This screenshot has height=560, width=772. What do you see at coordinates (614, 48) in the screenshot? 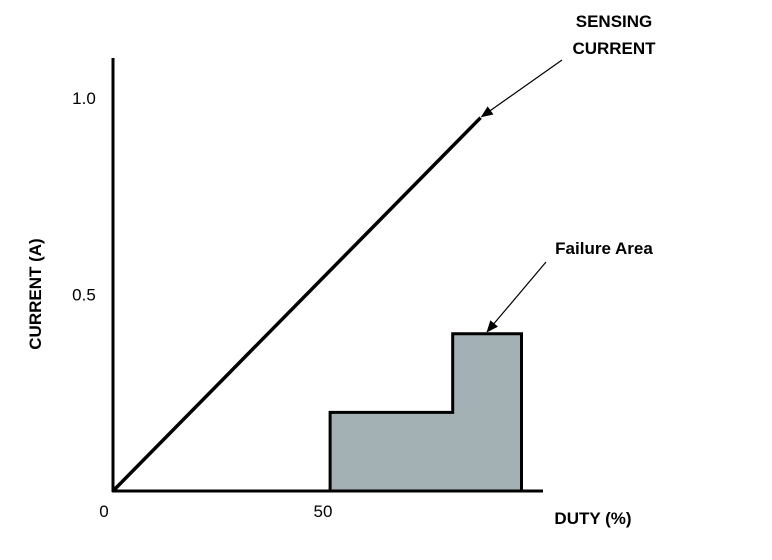
I see `sensing-current-annotation-line: CURRENT` at bounding box center [614, 48].